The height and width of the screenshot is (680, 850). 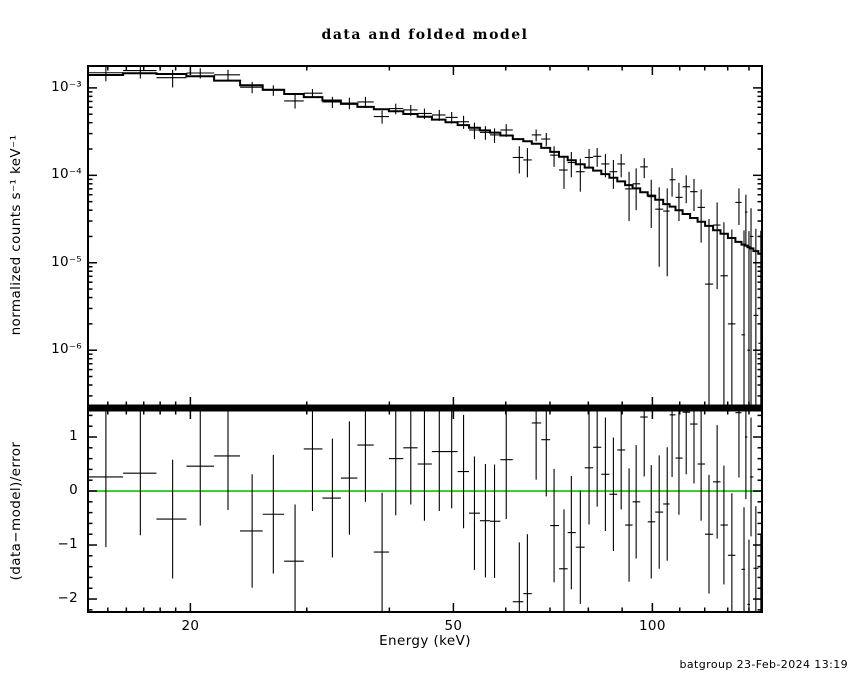 What do you see at coordinates (425, 35) in the screenshot?
I see `plot-title: data and folded model` at bounding box center [425, 35].